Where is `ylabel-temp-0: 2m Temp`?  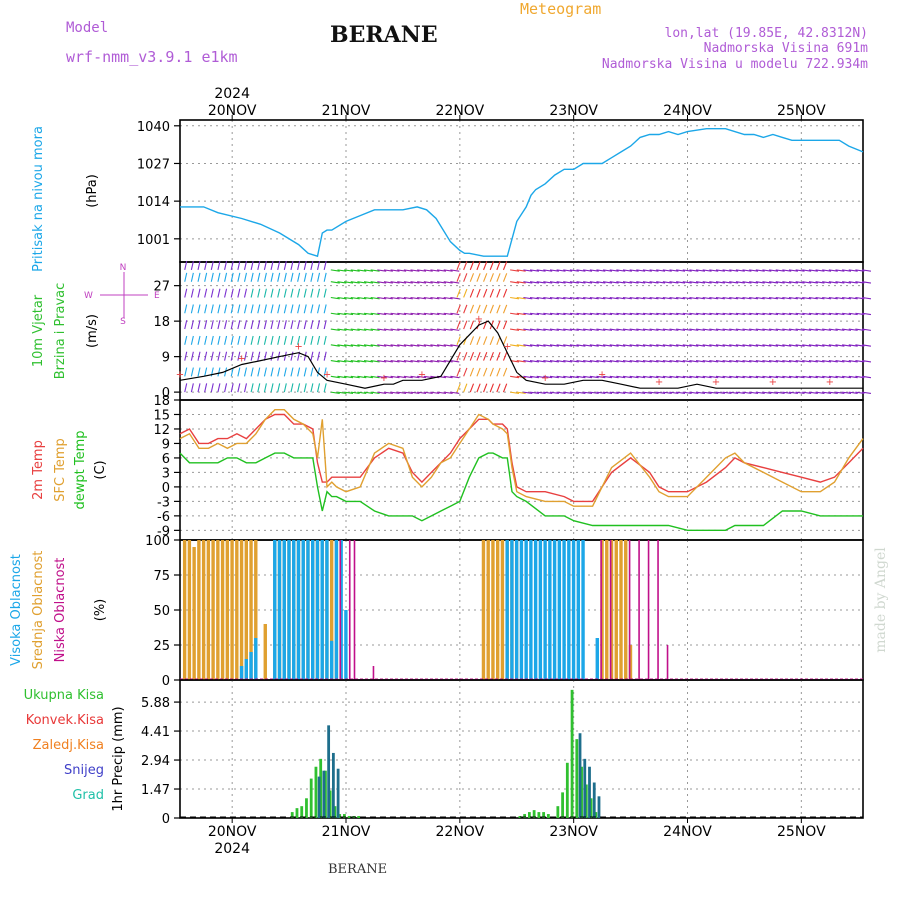
ylabel-temp-0: 2m Temp is located at coordinates (38, 470).